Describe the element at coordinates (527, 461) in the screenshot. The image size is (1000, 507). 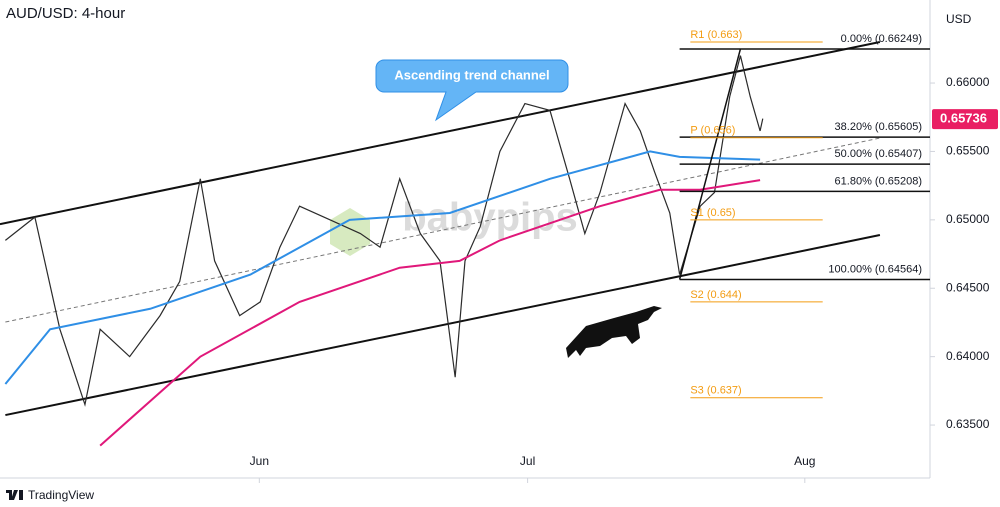
I see `x-tick-label: Jul` at that location.